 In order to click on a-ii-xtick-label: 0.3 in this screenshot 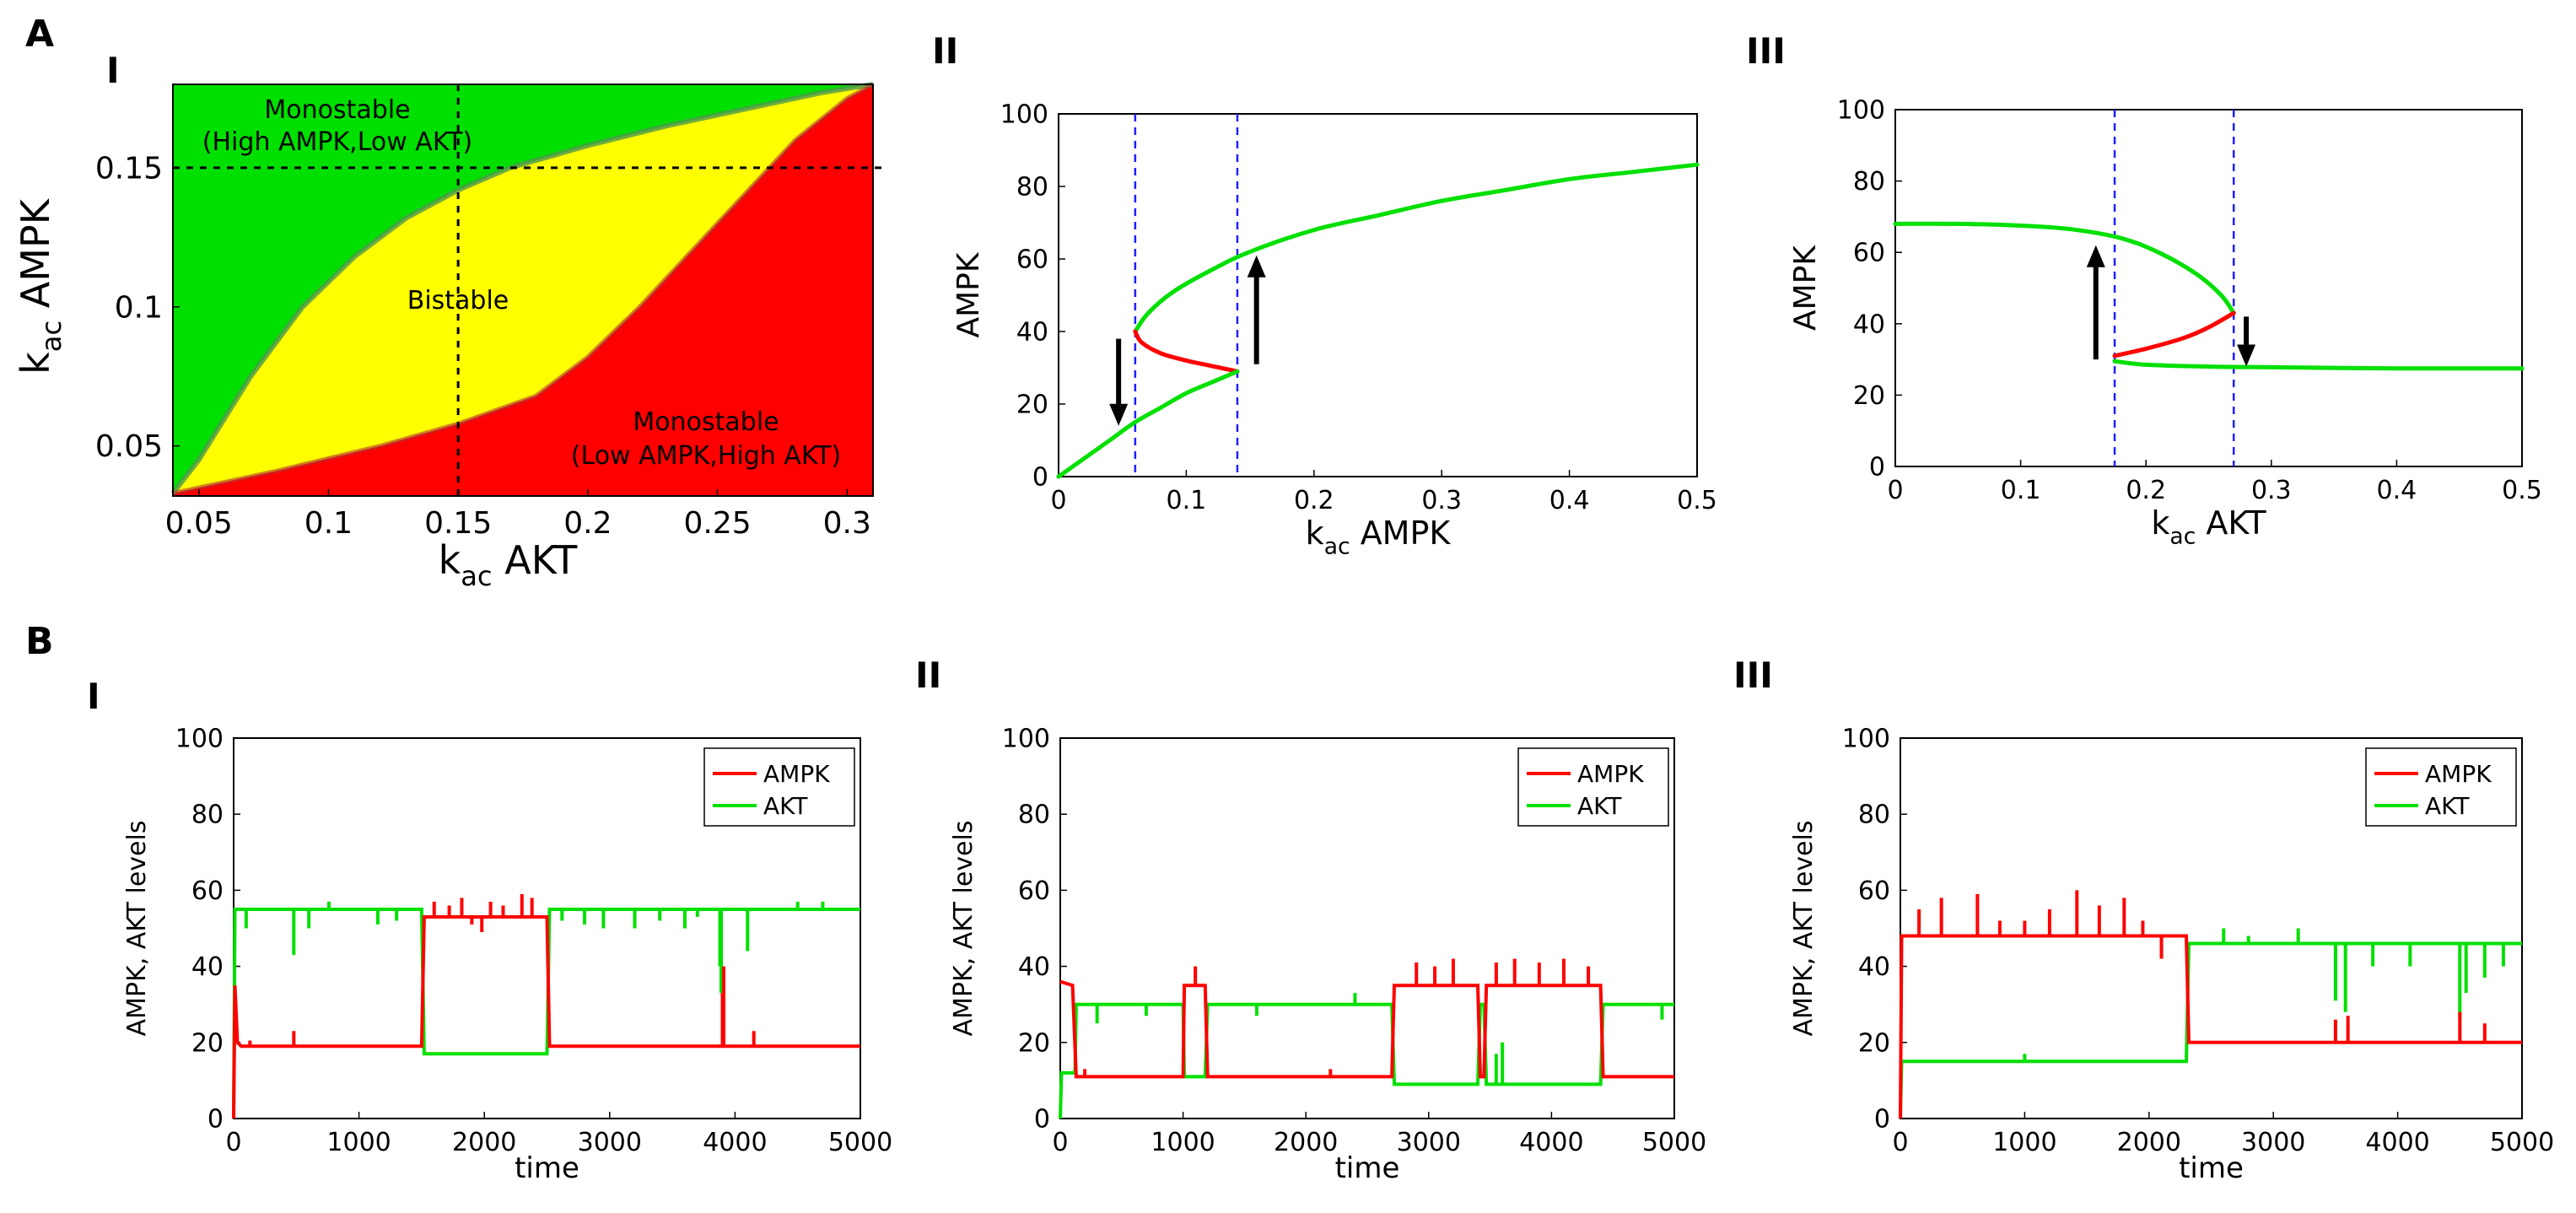, I will do `click(1441, 500)`.